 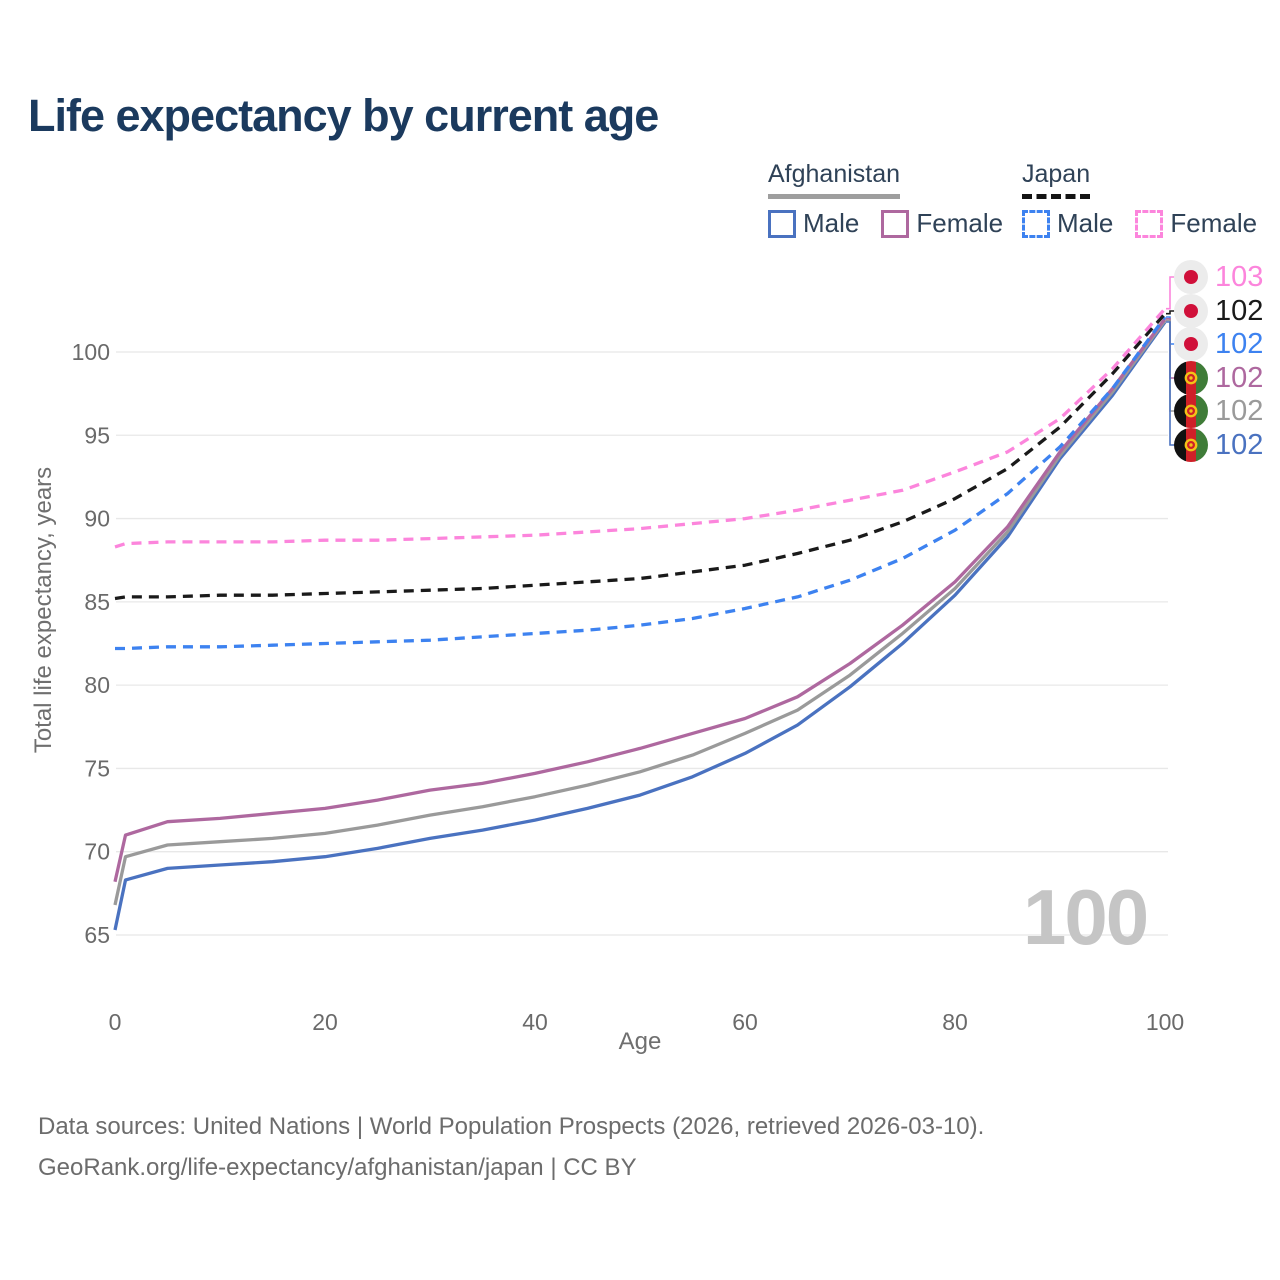 I want to click on japan-male-swatch-icon, so click(x=1036, y=223).